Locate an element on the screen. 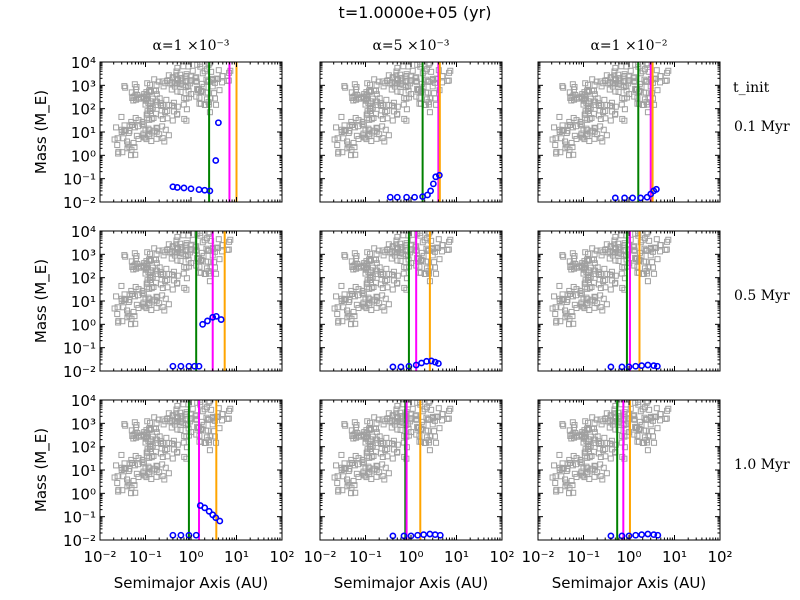 The width and height of the screenshot is (800, 600). panel-r2-c2 is located at coordinates (411, 301).